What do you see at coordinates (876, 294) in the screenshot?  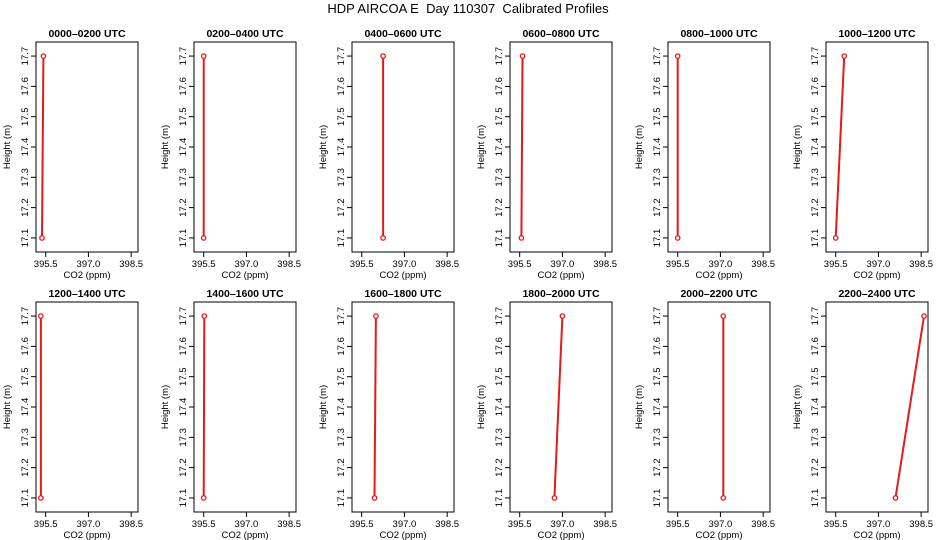 I see `panel-title: 2200–2400 UTC` at bounding box center [876, 294].